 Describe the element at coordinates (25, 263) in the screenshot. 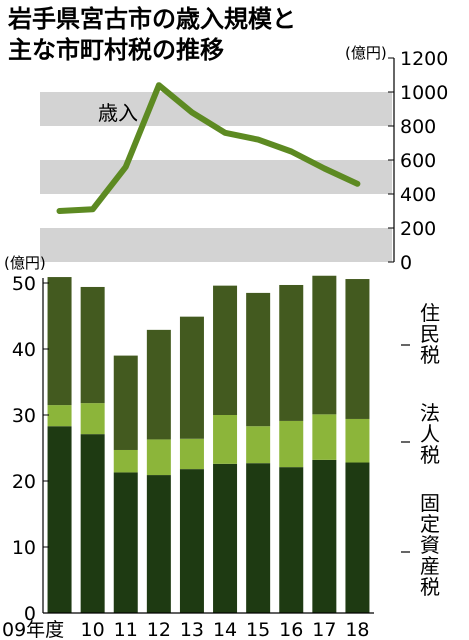

I see `bottom-unit-label: (億円)` at that location.